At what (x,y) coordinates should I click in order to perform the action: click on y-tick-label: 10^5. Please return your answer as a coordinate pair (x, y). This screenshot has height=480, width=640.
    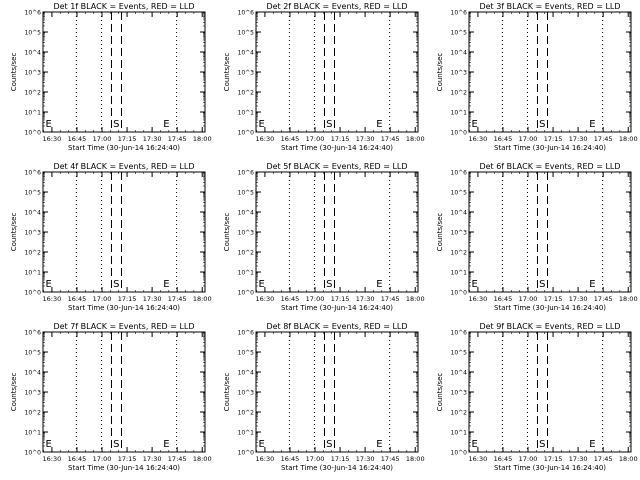
    Looking at the image, I should click on (246, 33).